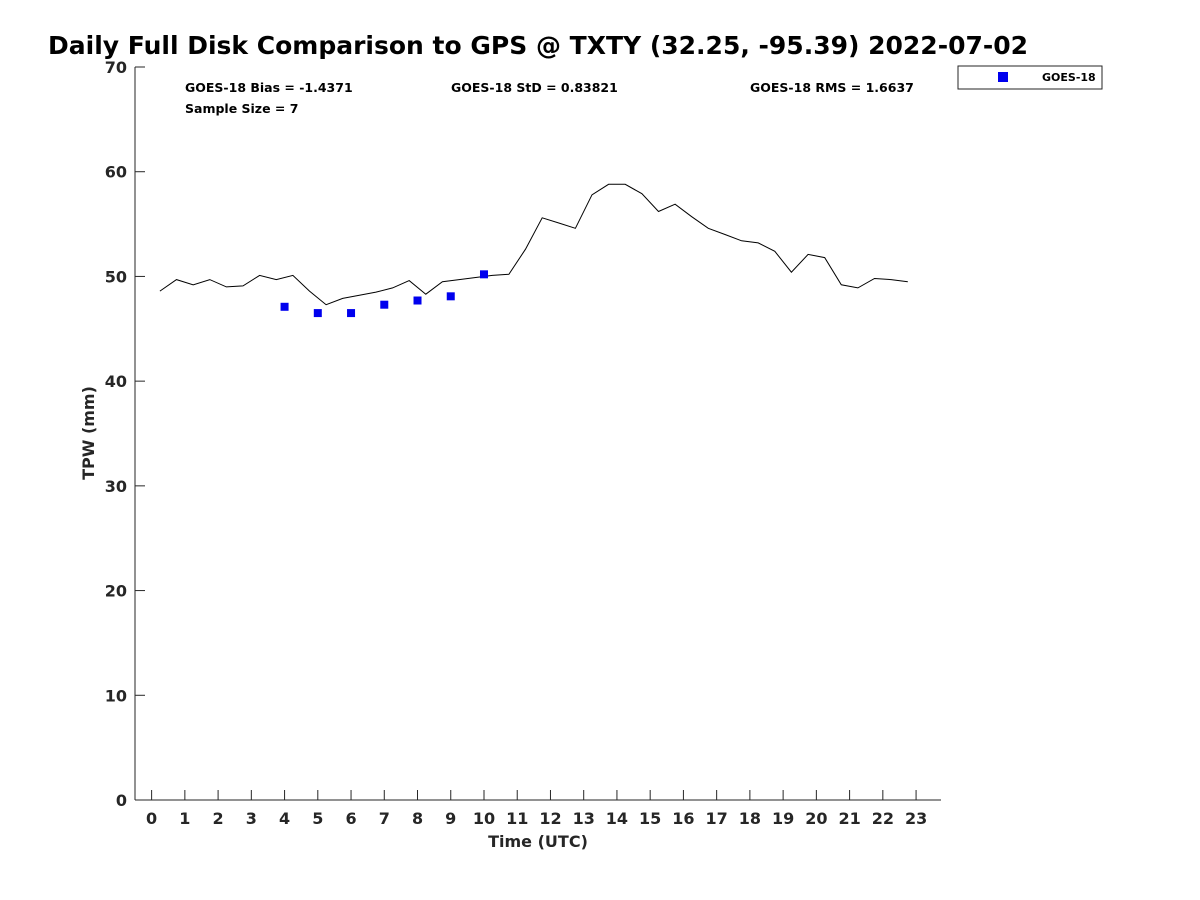 This screenshot has width=1200, height=900. Describe the element at coordinates (816, 818) in the screenshot. I see `x-tick-label: 20` at that location.